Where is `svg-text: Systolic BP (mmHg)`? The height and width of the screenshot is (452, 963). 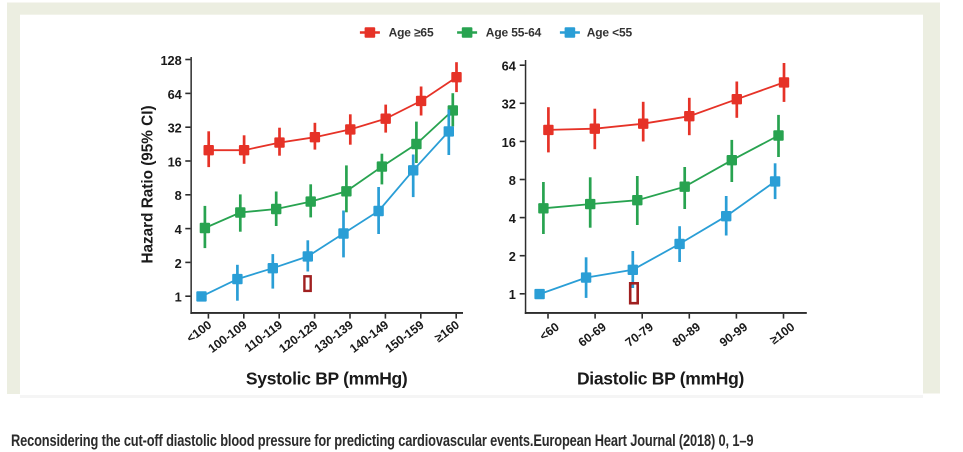
svg-text: Systolic BP (mmHg) is located at coordinates (327, 379).